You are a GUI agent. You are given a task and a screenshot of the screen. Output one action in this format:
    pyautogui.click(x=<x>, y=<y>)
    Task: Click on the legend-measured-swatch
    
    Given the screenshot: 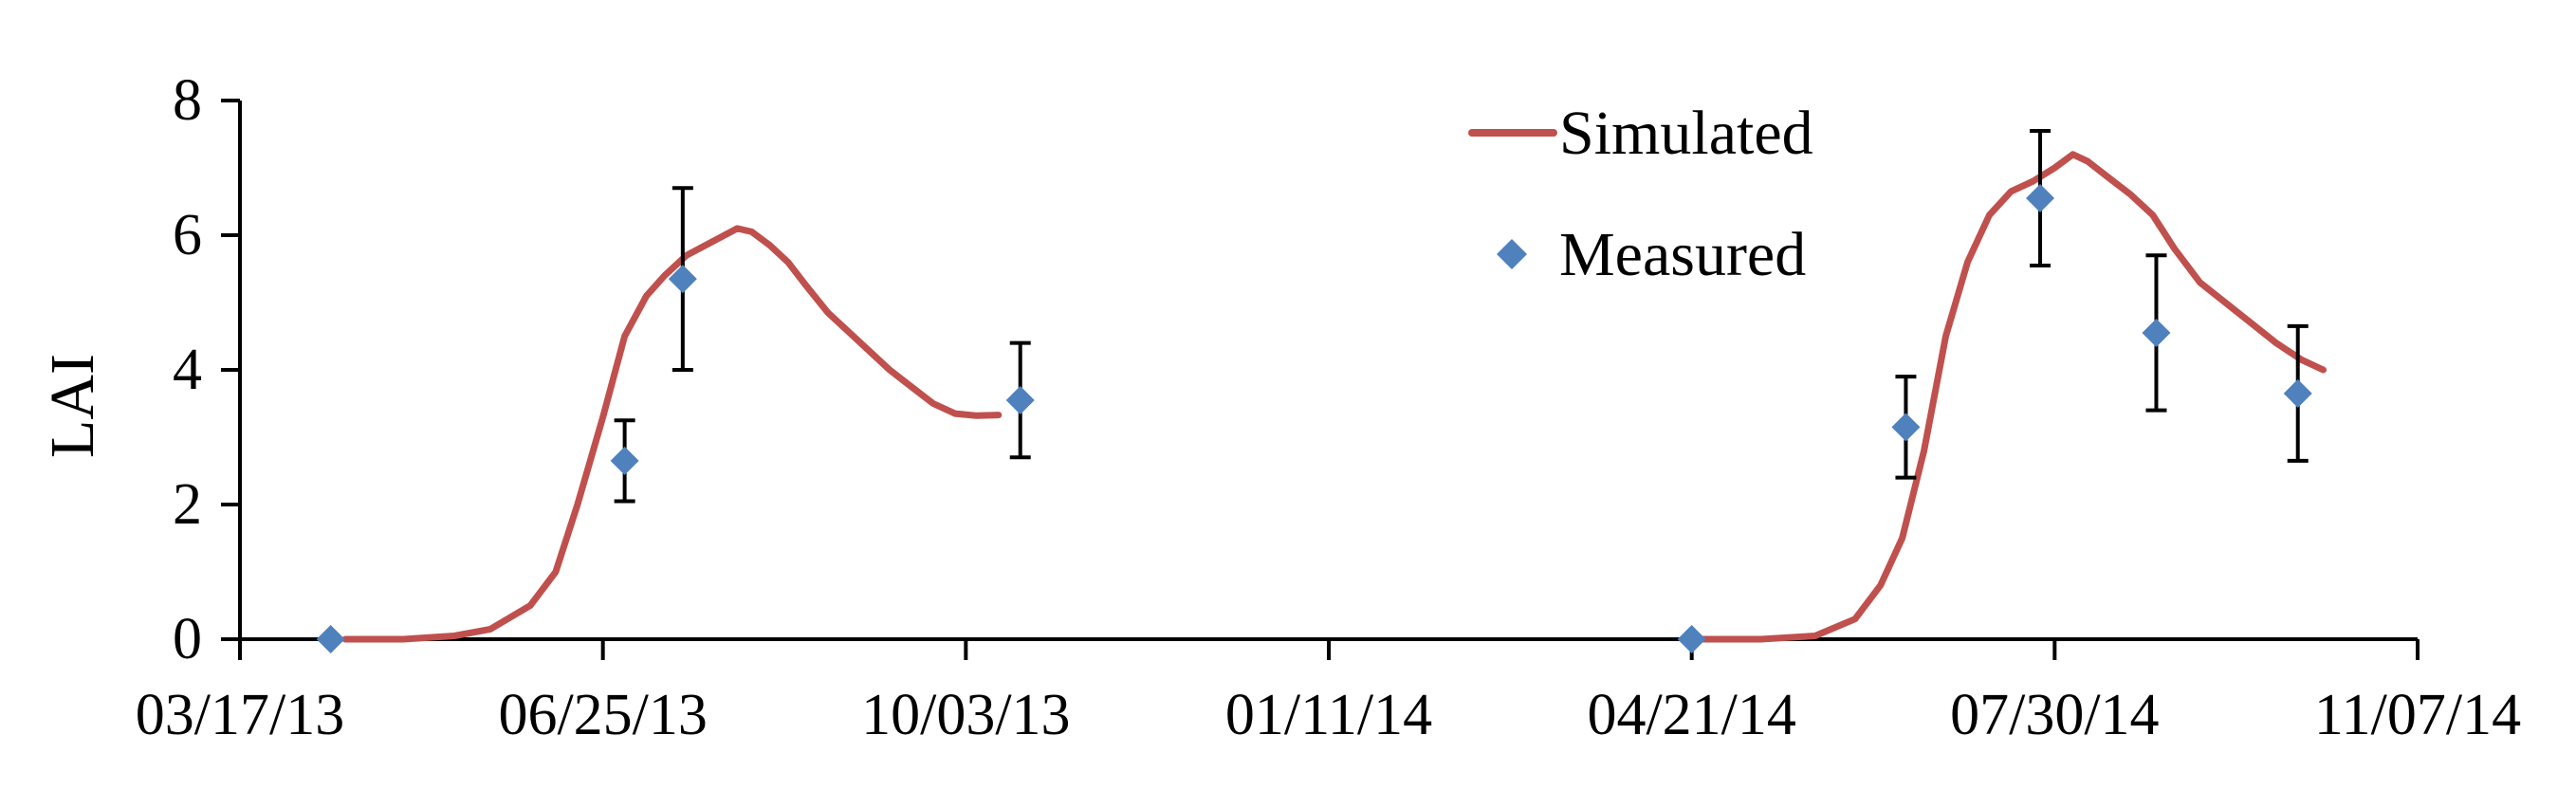 What is the action you would take?
    pyautogui.click(x=1512, y=254)
    